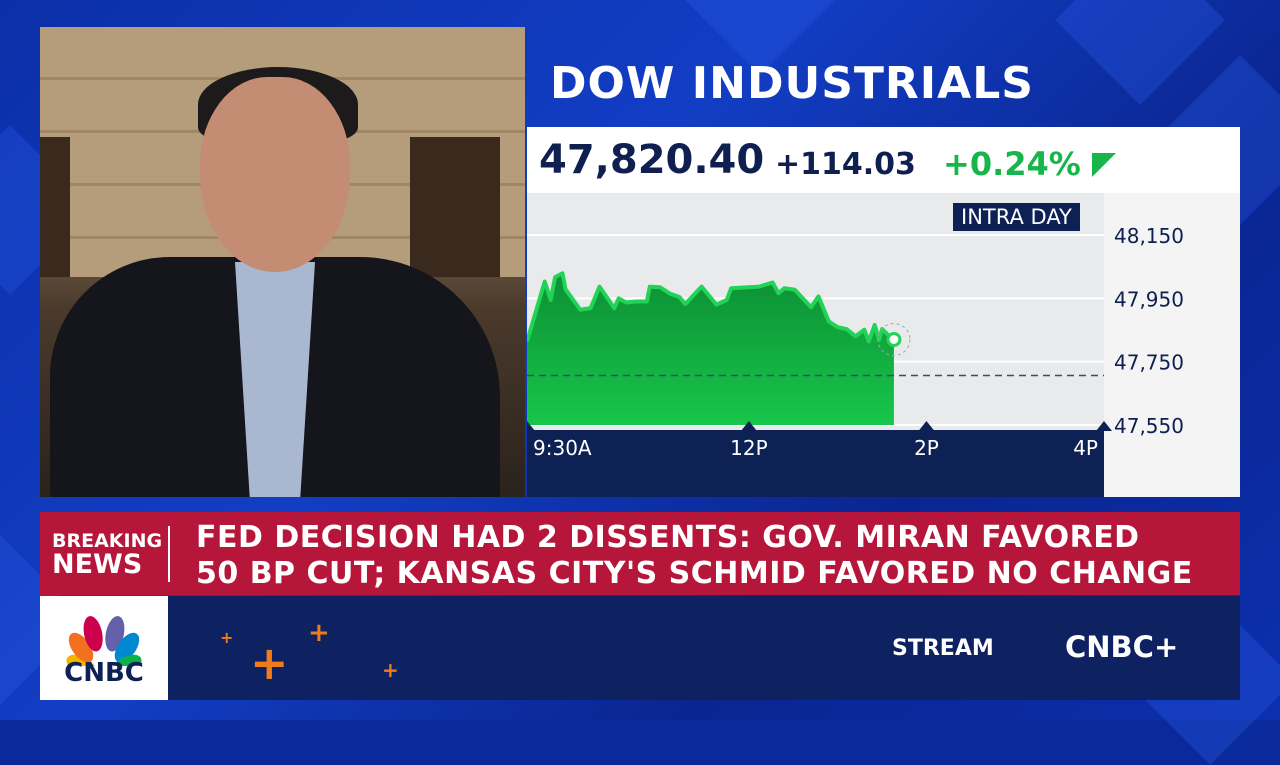  What do you see at coordinates (1149, 363) in the screenshot?
I see `y-tick-label: 47,750` at bounding box center [1149, 363].